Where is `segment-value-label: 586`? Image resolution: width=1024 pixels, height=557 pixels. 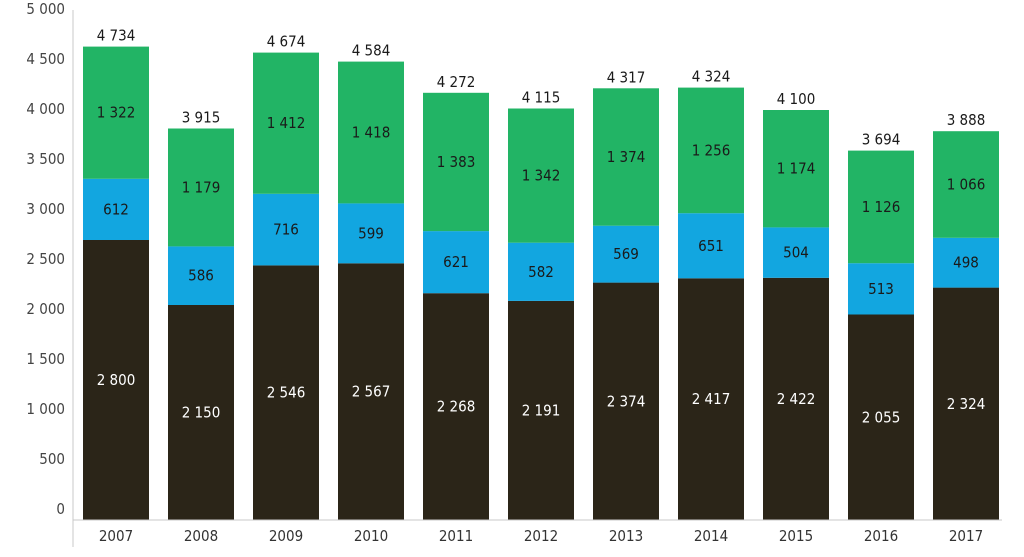
segment-value-label: 586 is located at coordinates (201, 276).